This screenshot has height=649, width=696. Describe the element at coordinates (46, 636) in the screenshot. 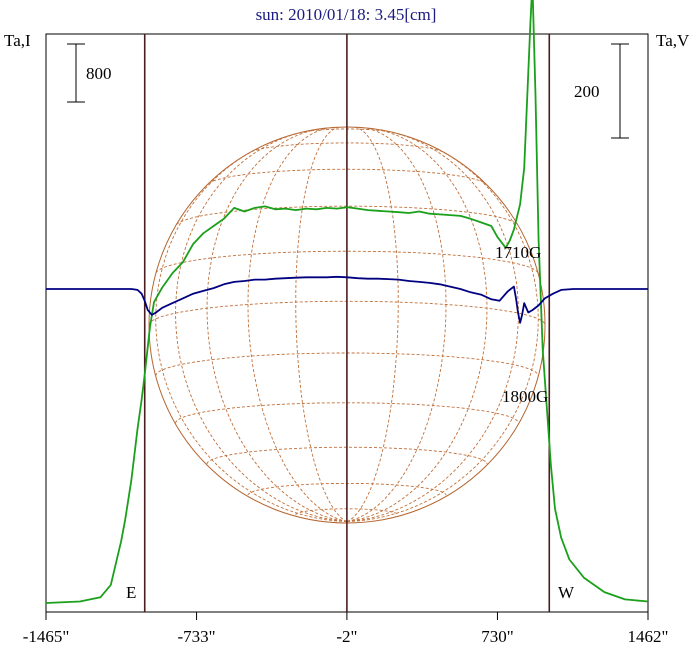

I see `x-tick-label: -1465"` at that location.